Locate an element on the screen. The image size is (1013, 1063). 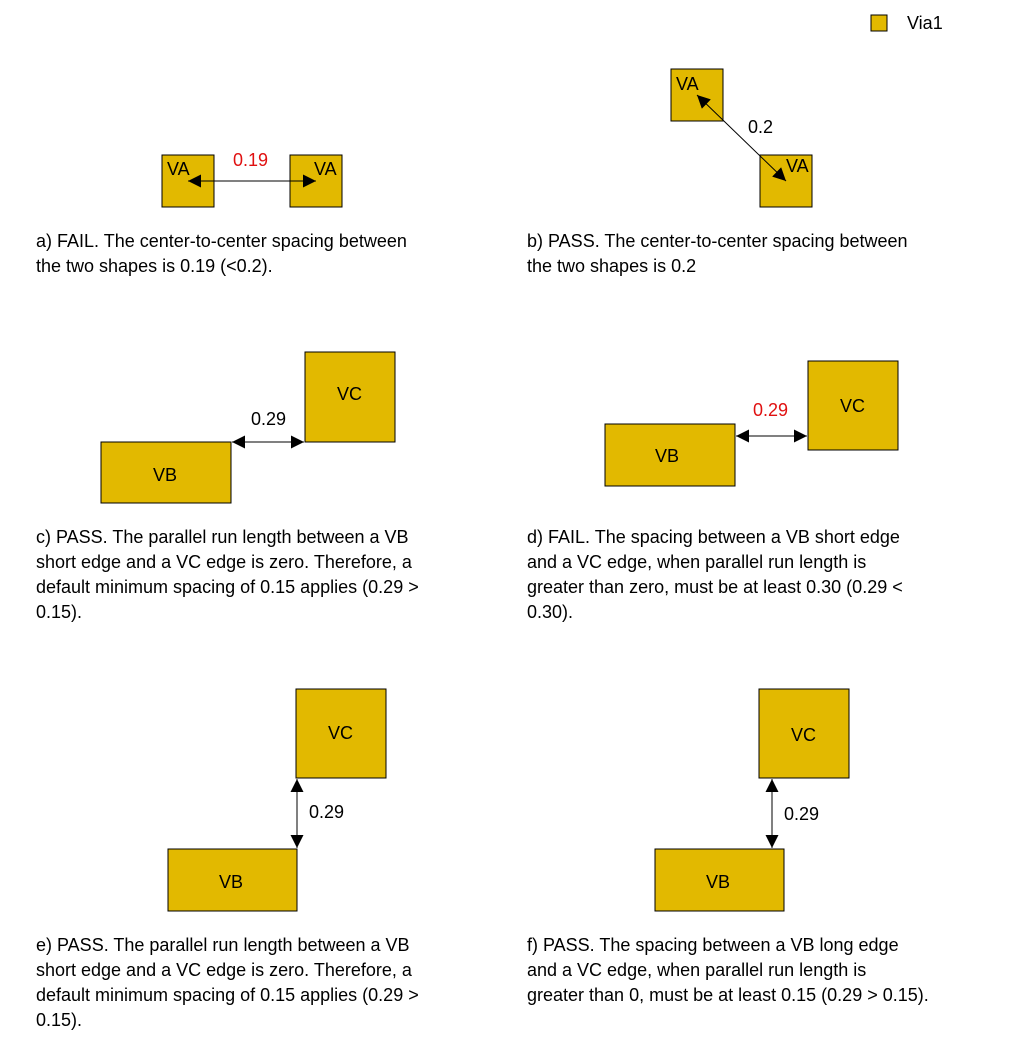
panel-f-label-vb: VB is located at coordinates (718, 882).